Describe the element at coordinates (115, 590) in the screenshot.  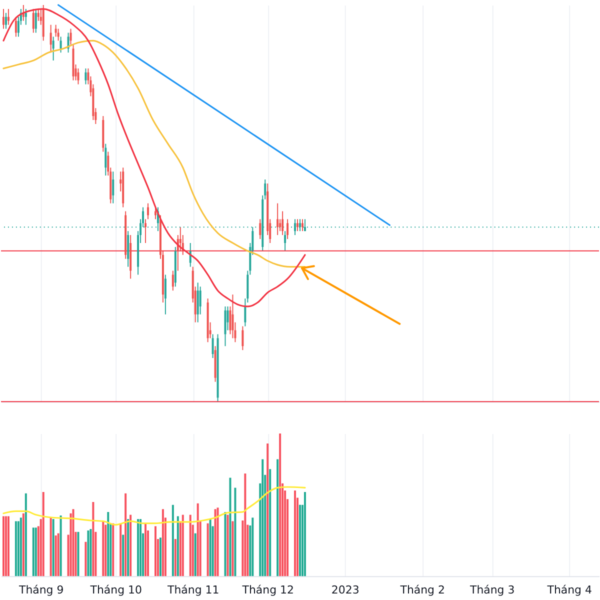
I see `x-tick-label: Tháng 10` at that location.